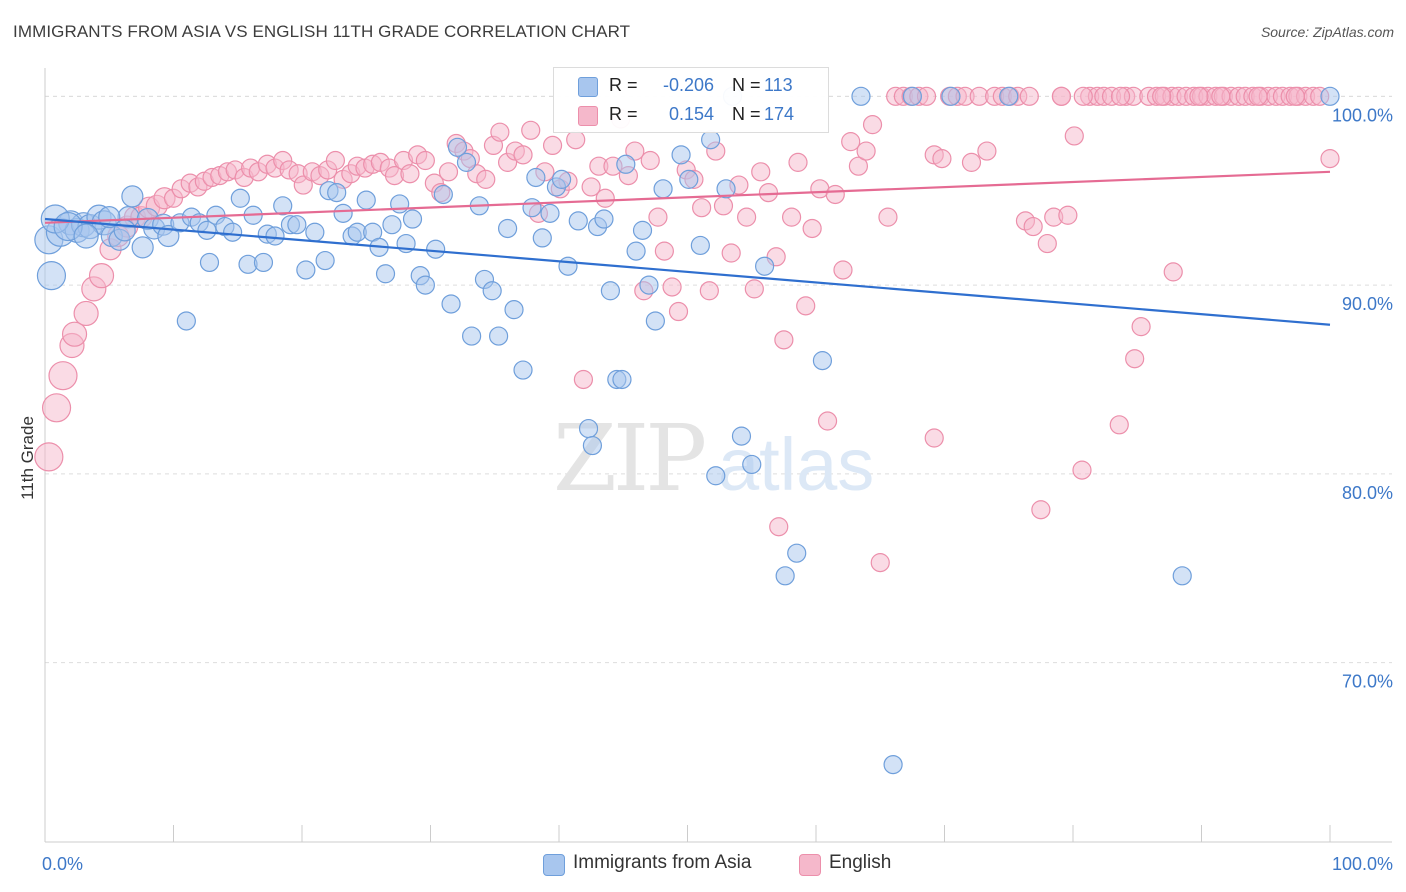 Image resolution: width=1406 pixels, height=892 pixels. I want to click on watermark-zip: ZIP, so click(628, 458).